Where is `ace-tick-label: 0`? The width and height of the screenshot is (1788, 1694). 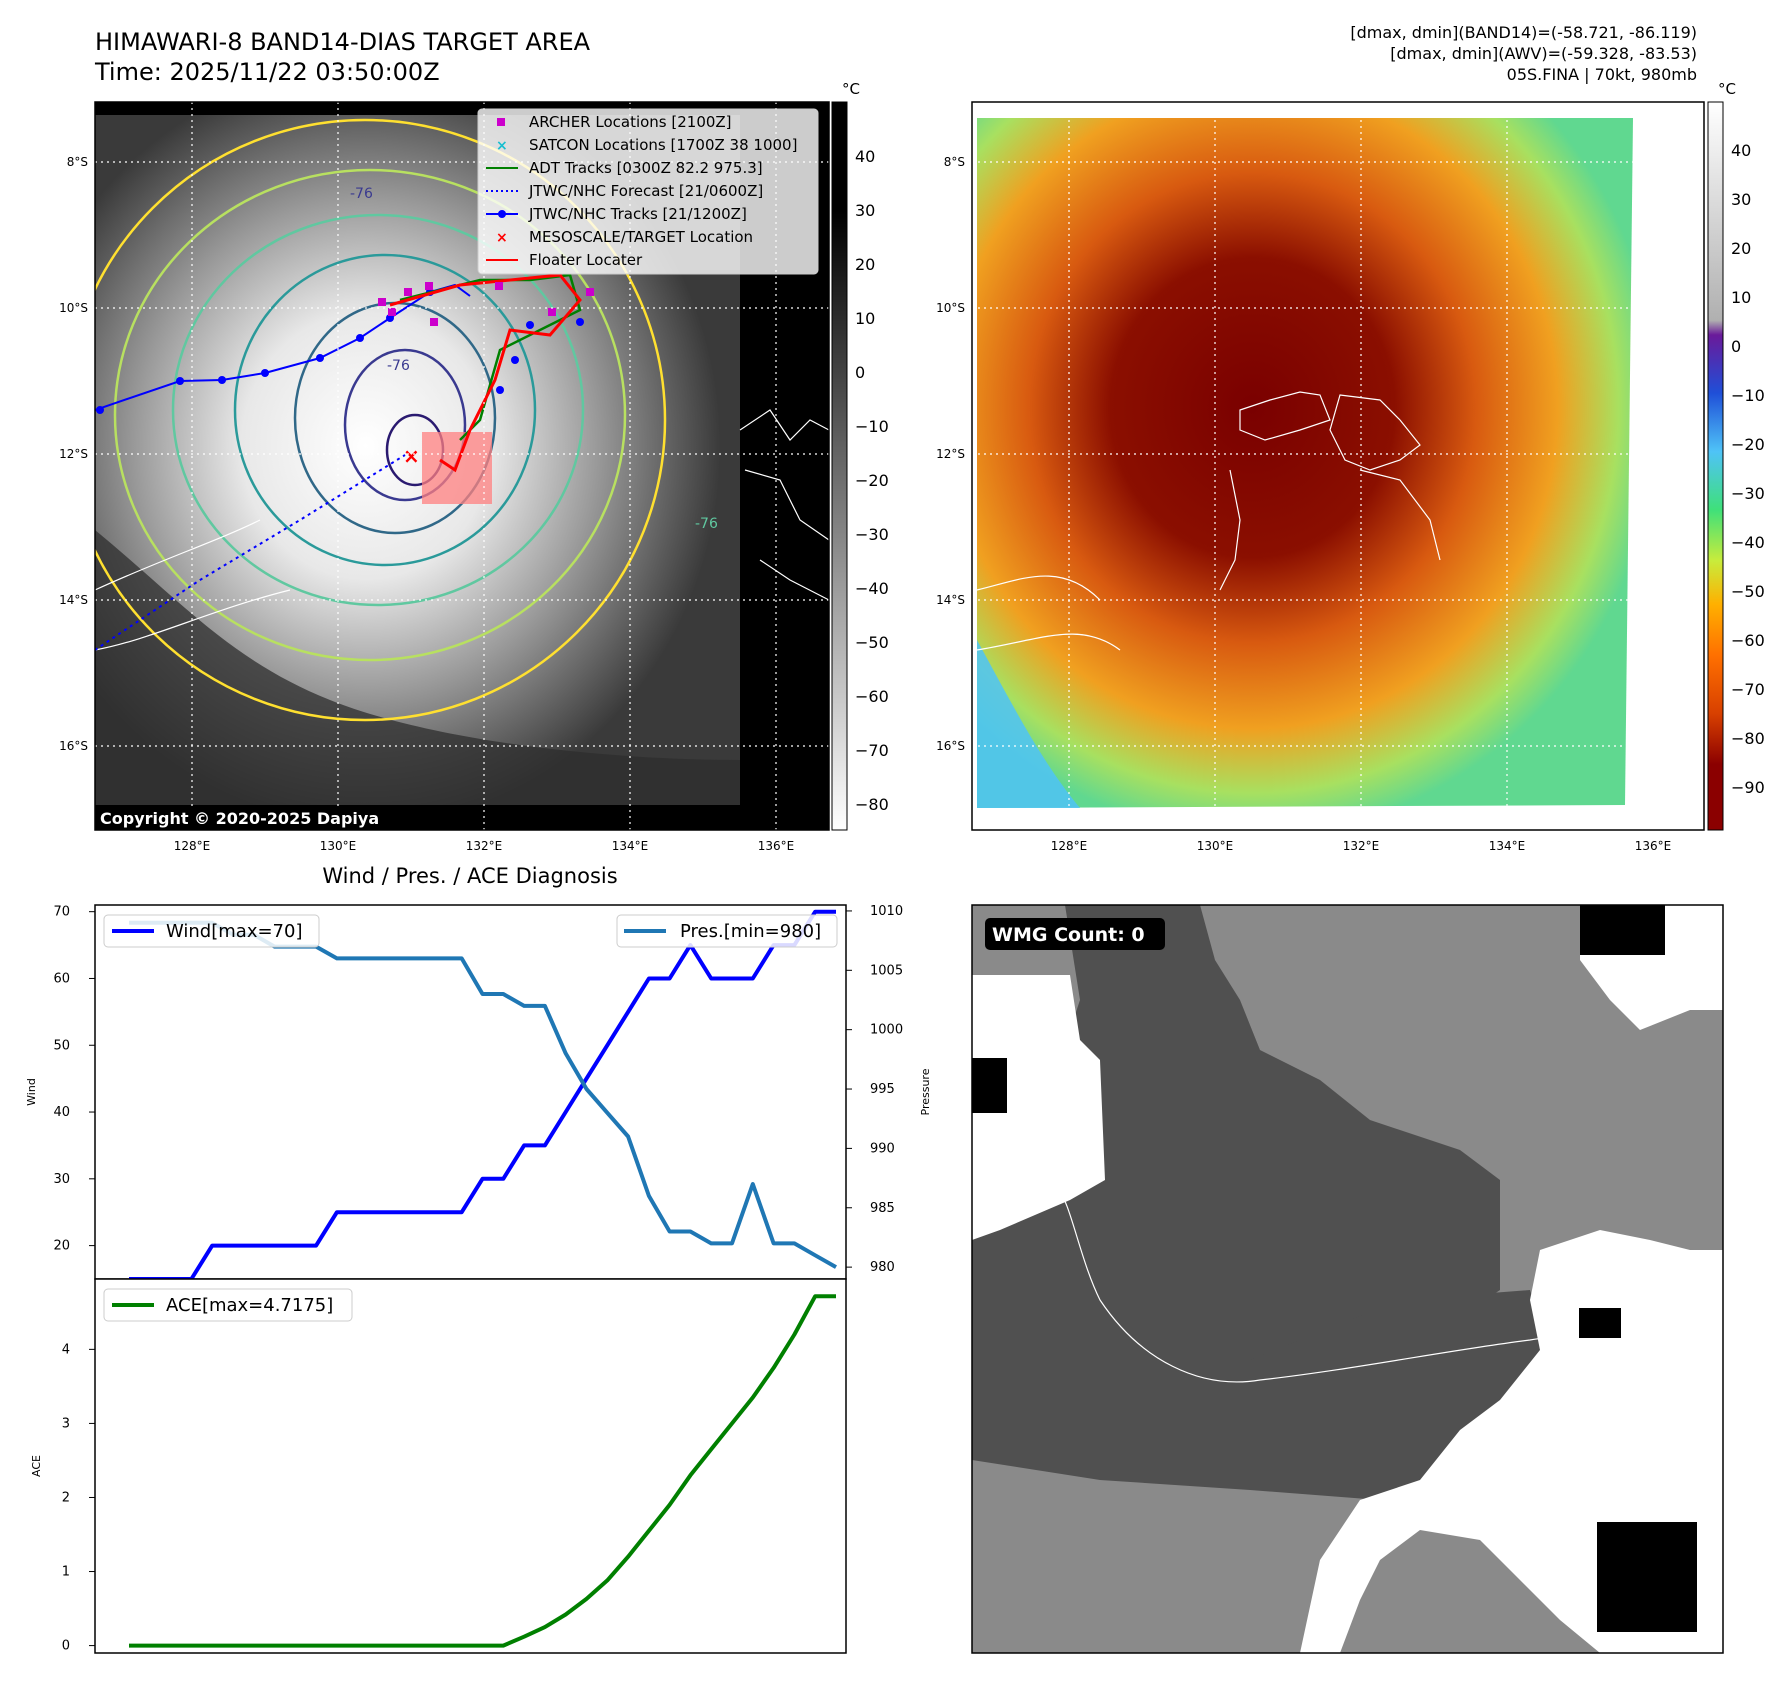
ace-tick-label: 0 is located at coordinates (66, 1646).